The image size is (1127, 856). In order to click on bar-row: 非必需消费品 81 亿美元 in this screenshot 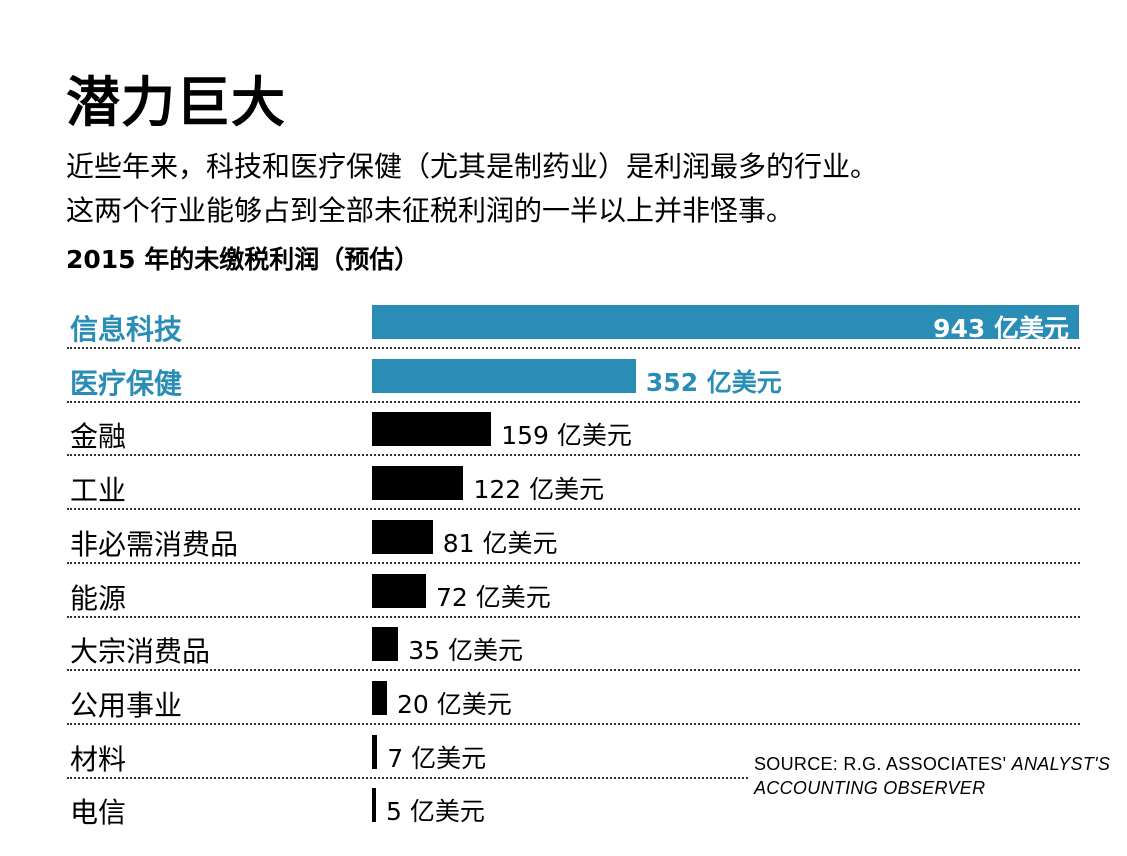, I will do `click(563, 542)`.